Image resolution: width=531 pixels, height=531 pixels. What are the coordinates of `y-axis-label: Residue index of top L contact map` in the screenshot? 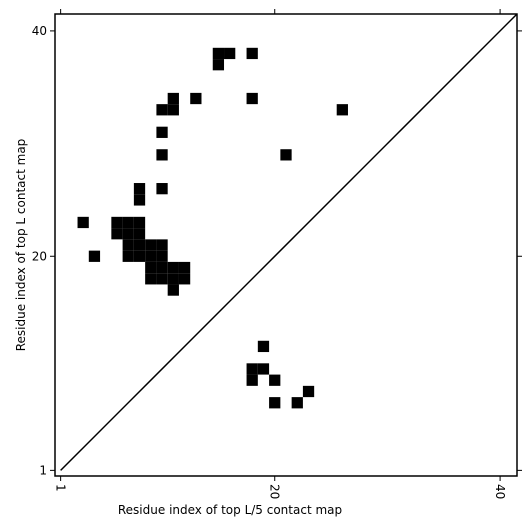 It's located at (21, 245).